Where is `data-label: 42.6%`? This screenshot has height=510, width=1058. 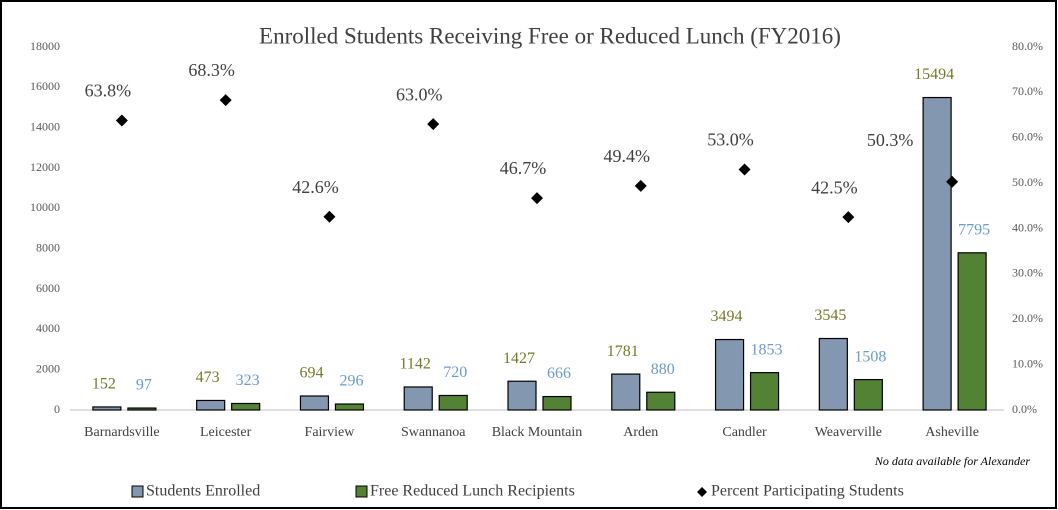 data-label: 42.6% is located at coordinates (315, 187).